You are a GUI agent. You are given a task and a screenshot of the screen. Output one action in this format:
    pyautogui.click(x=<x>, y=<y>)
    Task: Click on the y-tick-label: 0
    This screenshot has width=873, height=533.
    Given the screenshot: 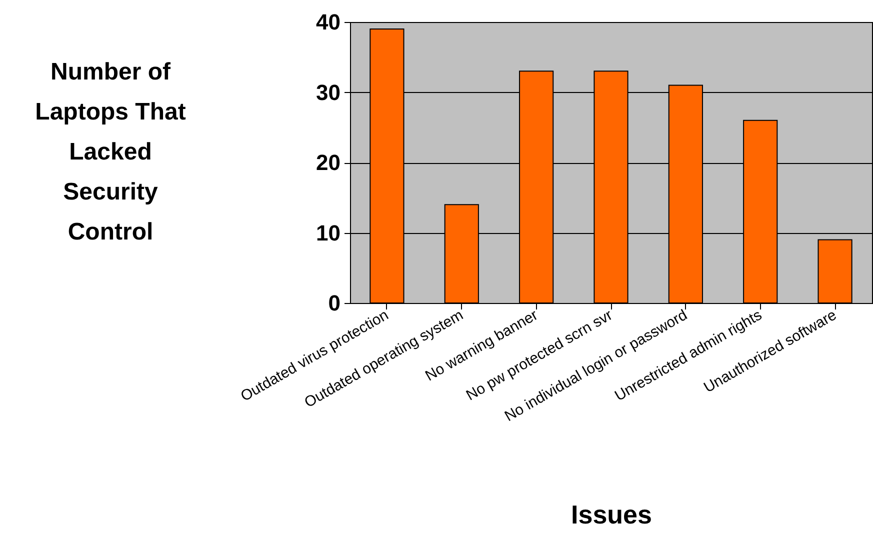 What is the action you would take?
    pyautogui.click(x=334, y=303)
    